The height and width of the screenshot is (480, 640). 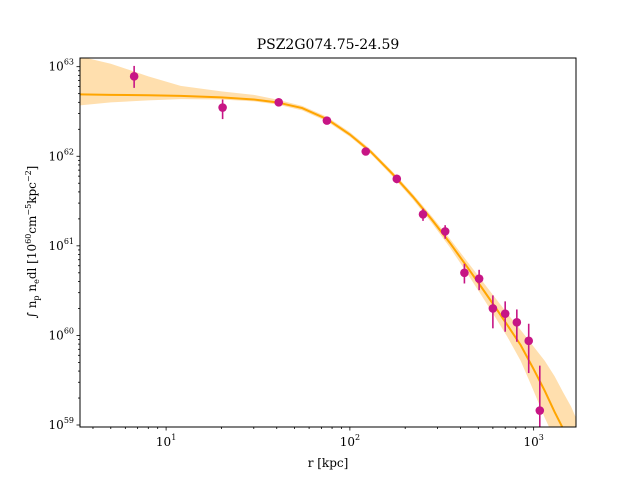 What do you see at coordinates (61, 334) in the screenshot?
I see `y-tick-label: 1060` at bounding box center [61, 334].